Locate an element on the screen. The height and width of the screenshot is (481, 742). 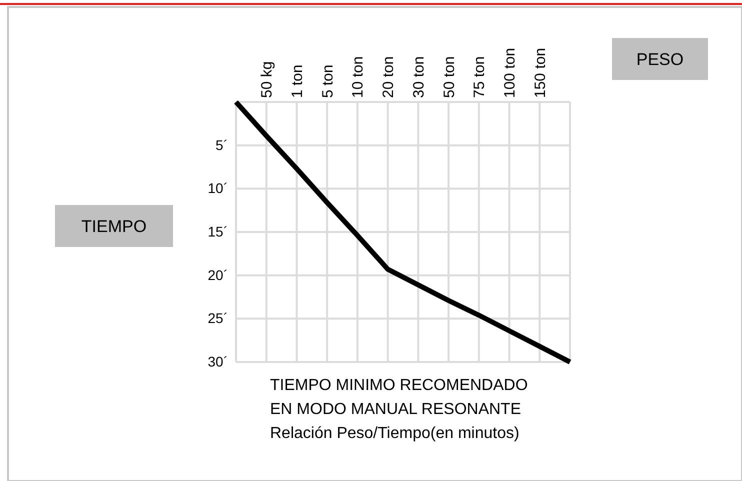
x-tick-label: 150 ton is located at coordinates (540, 73).